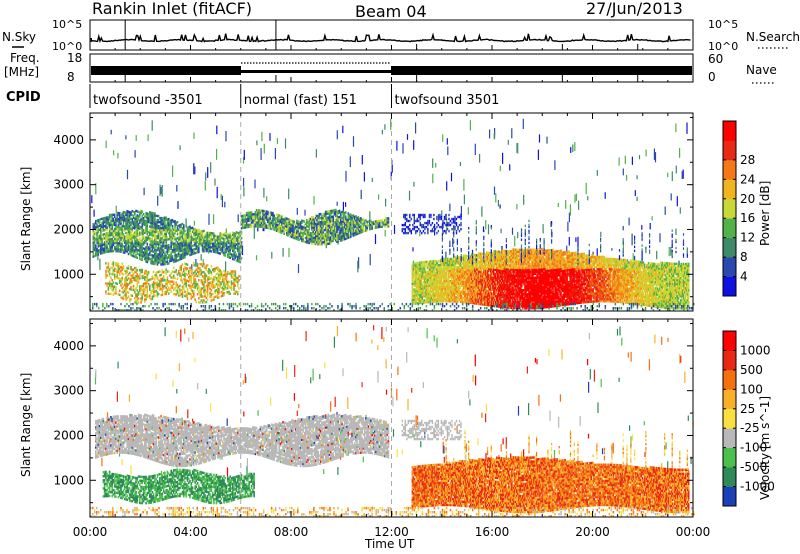  What do you see at coordinates (23, 97) in the screenshot?
I see `cpid-label: CPID` at bounding box center [23, 97].